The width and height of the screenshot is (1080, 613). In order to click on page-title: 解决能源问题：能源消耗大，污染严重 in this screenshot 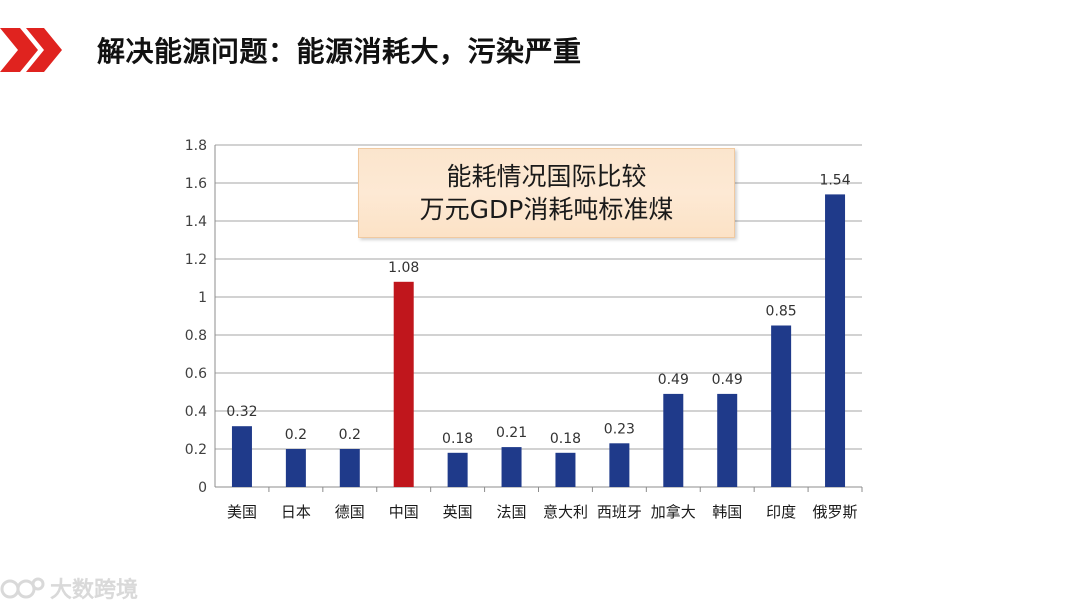, I will do `click(339, 51)`.